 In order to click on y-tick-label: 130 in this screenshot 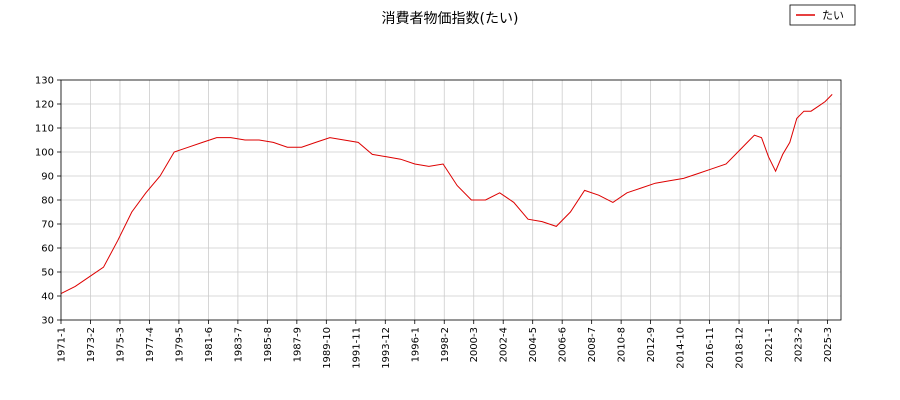, I will do `click(44, 81)`.